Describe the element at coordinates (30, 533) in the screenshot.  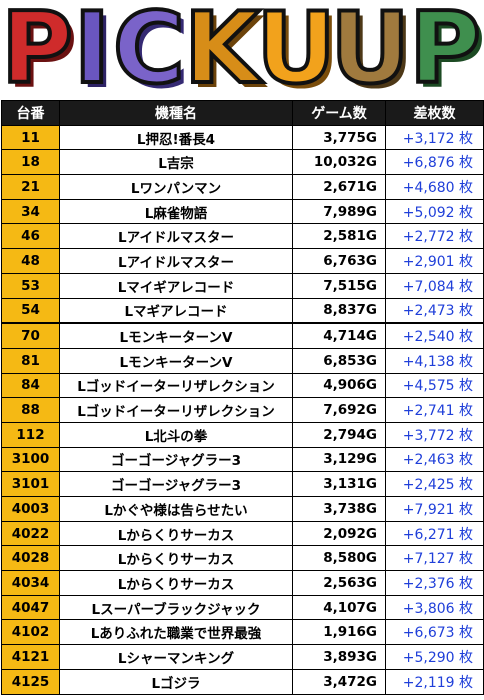
I see `machine-number-cell: 4022` at that location.